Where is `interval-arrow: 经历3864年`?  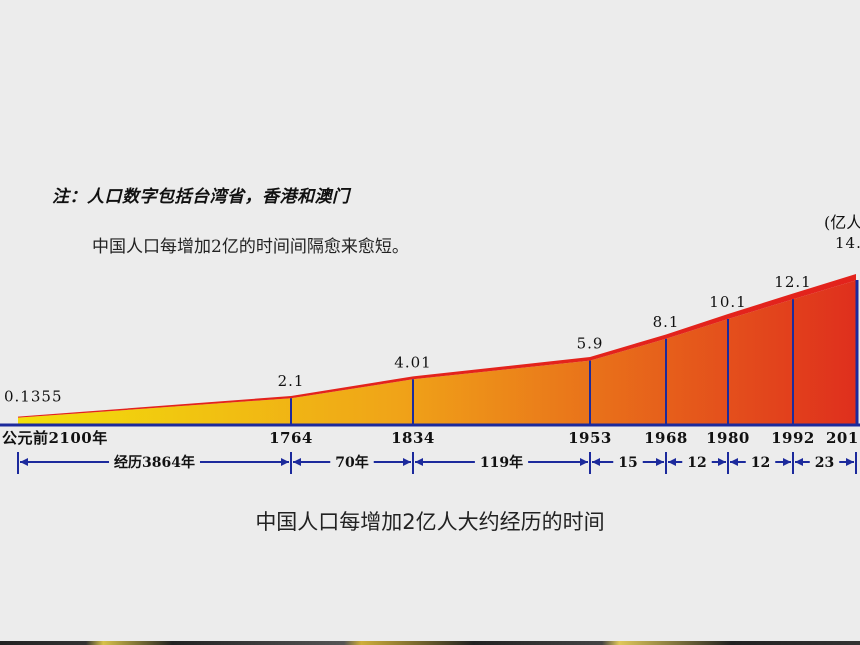 interval-arrow: 经历3864年 is located at coordinates (154, 462).